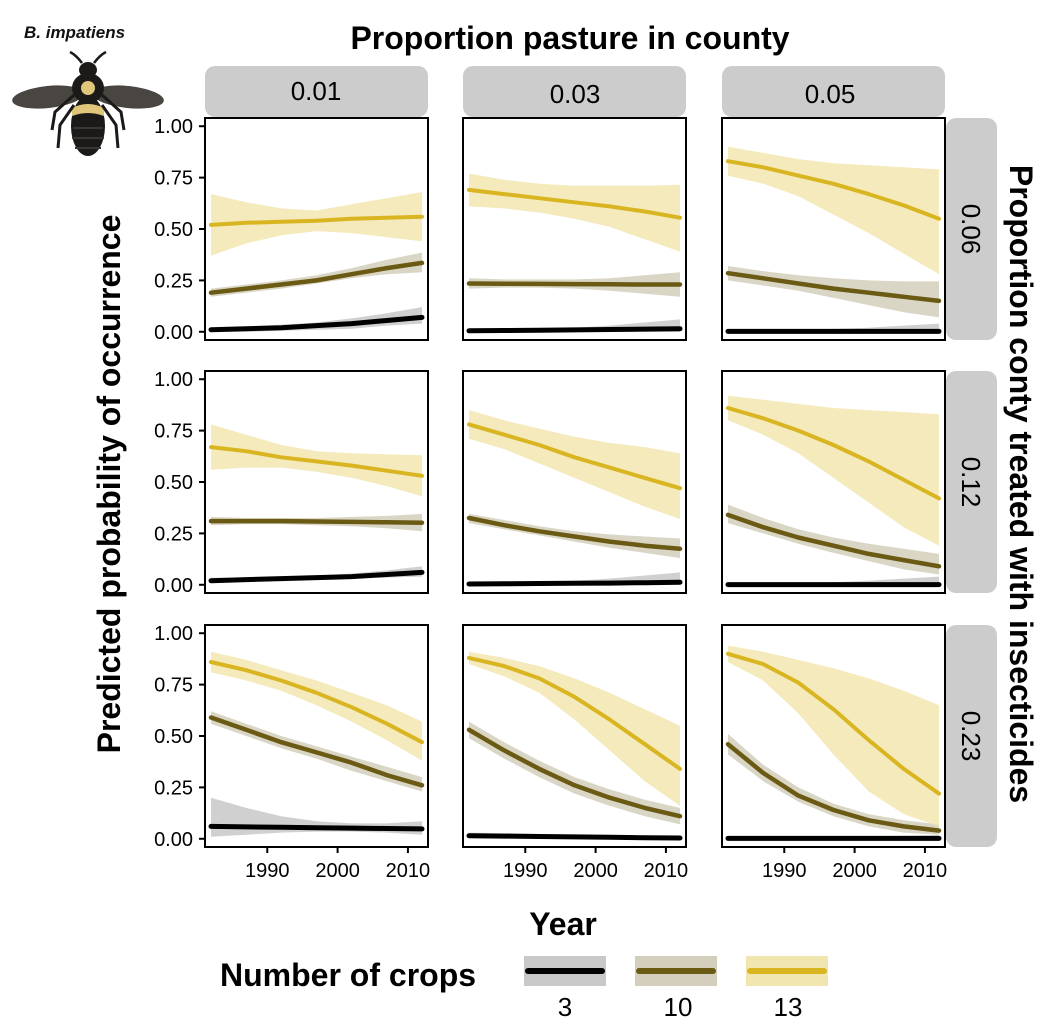 This screenshot has height=1033, width=1055. What do you see at coordinates (109, 484) in the screenshot?
I see `y-axis-title: Predicted probability of occurrence` at bounding box center [109, 484].